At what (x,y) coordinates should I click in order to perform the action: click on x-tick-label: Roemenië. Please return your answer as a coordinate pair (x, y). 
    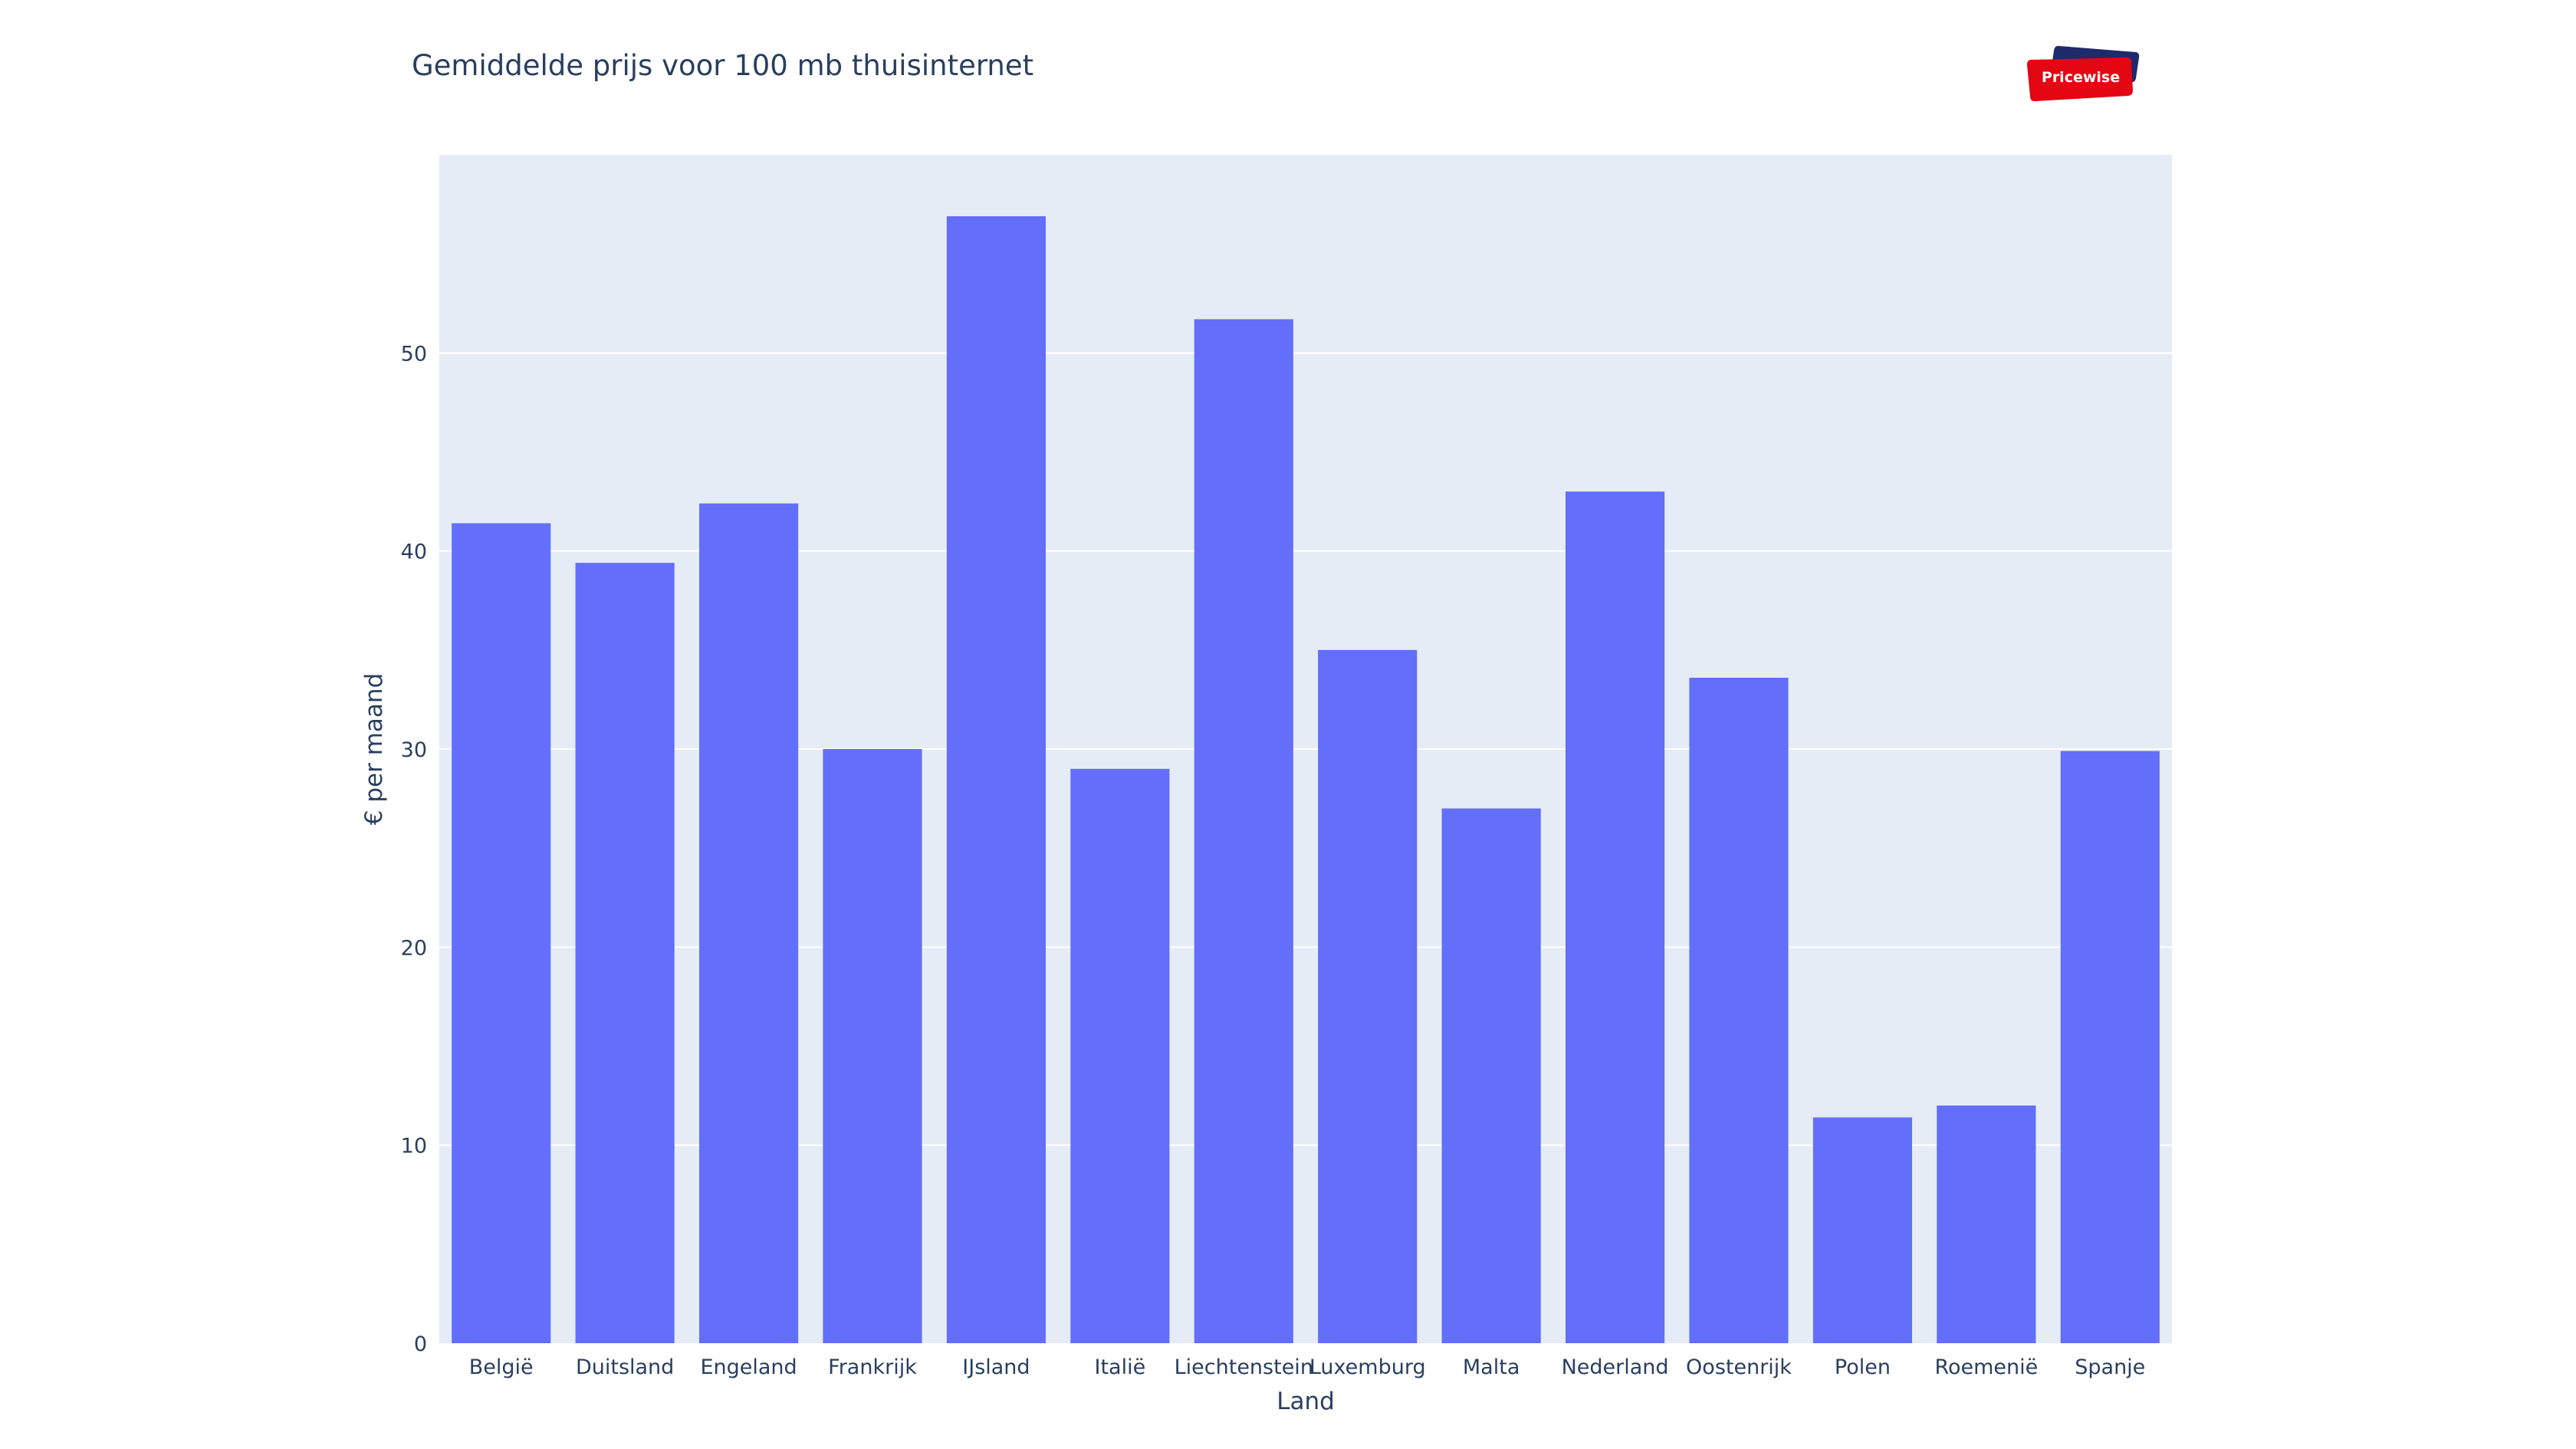
    Looking at the image, I should click on (1986, 1367).